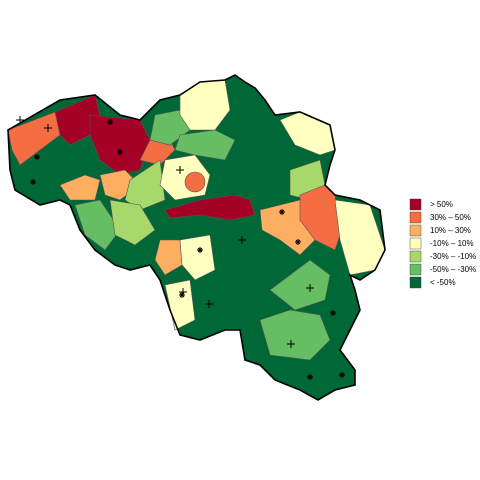 The image size is (480, 480). I want to click on legend-label: -10% – 10%, so click(452, 243).